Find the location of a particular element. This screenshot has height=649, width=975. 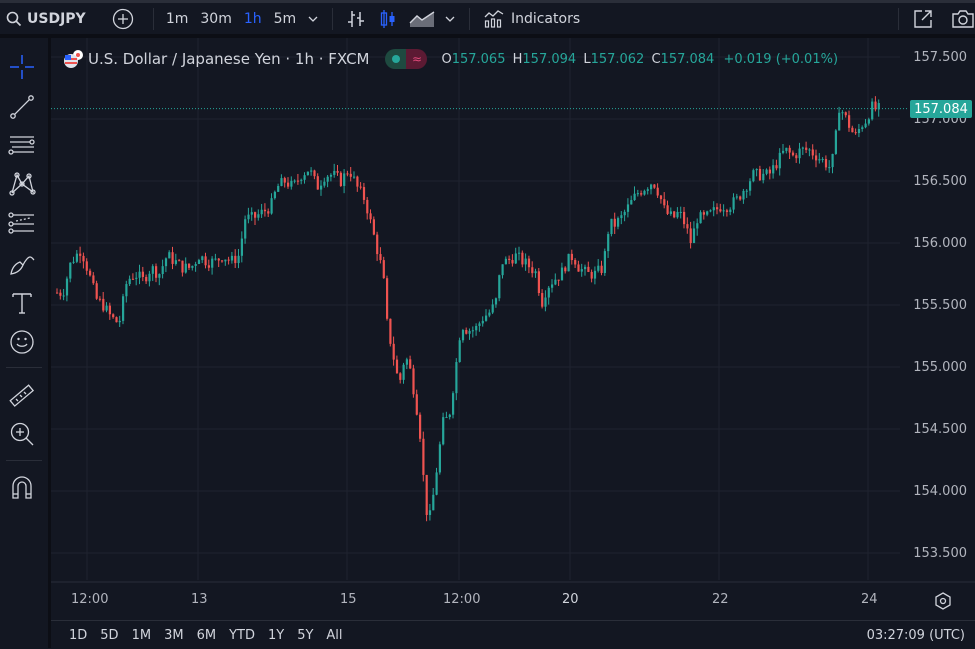

utc-clock: 03:27:09 (UTC) is located at coordinates (915, 635).